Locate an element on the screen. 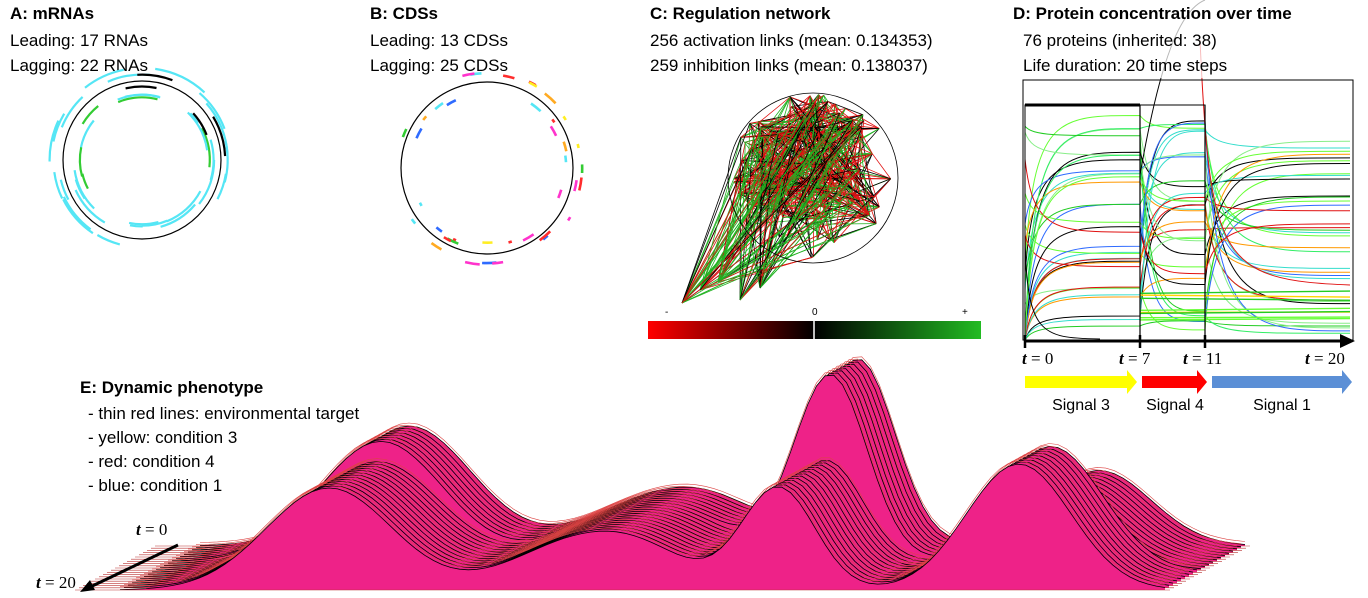  panel-e-t20-label: t = 20 is located at coordinates (56, 582).